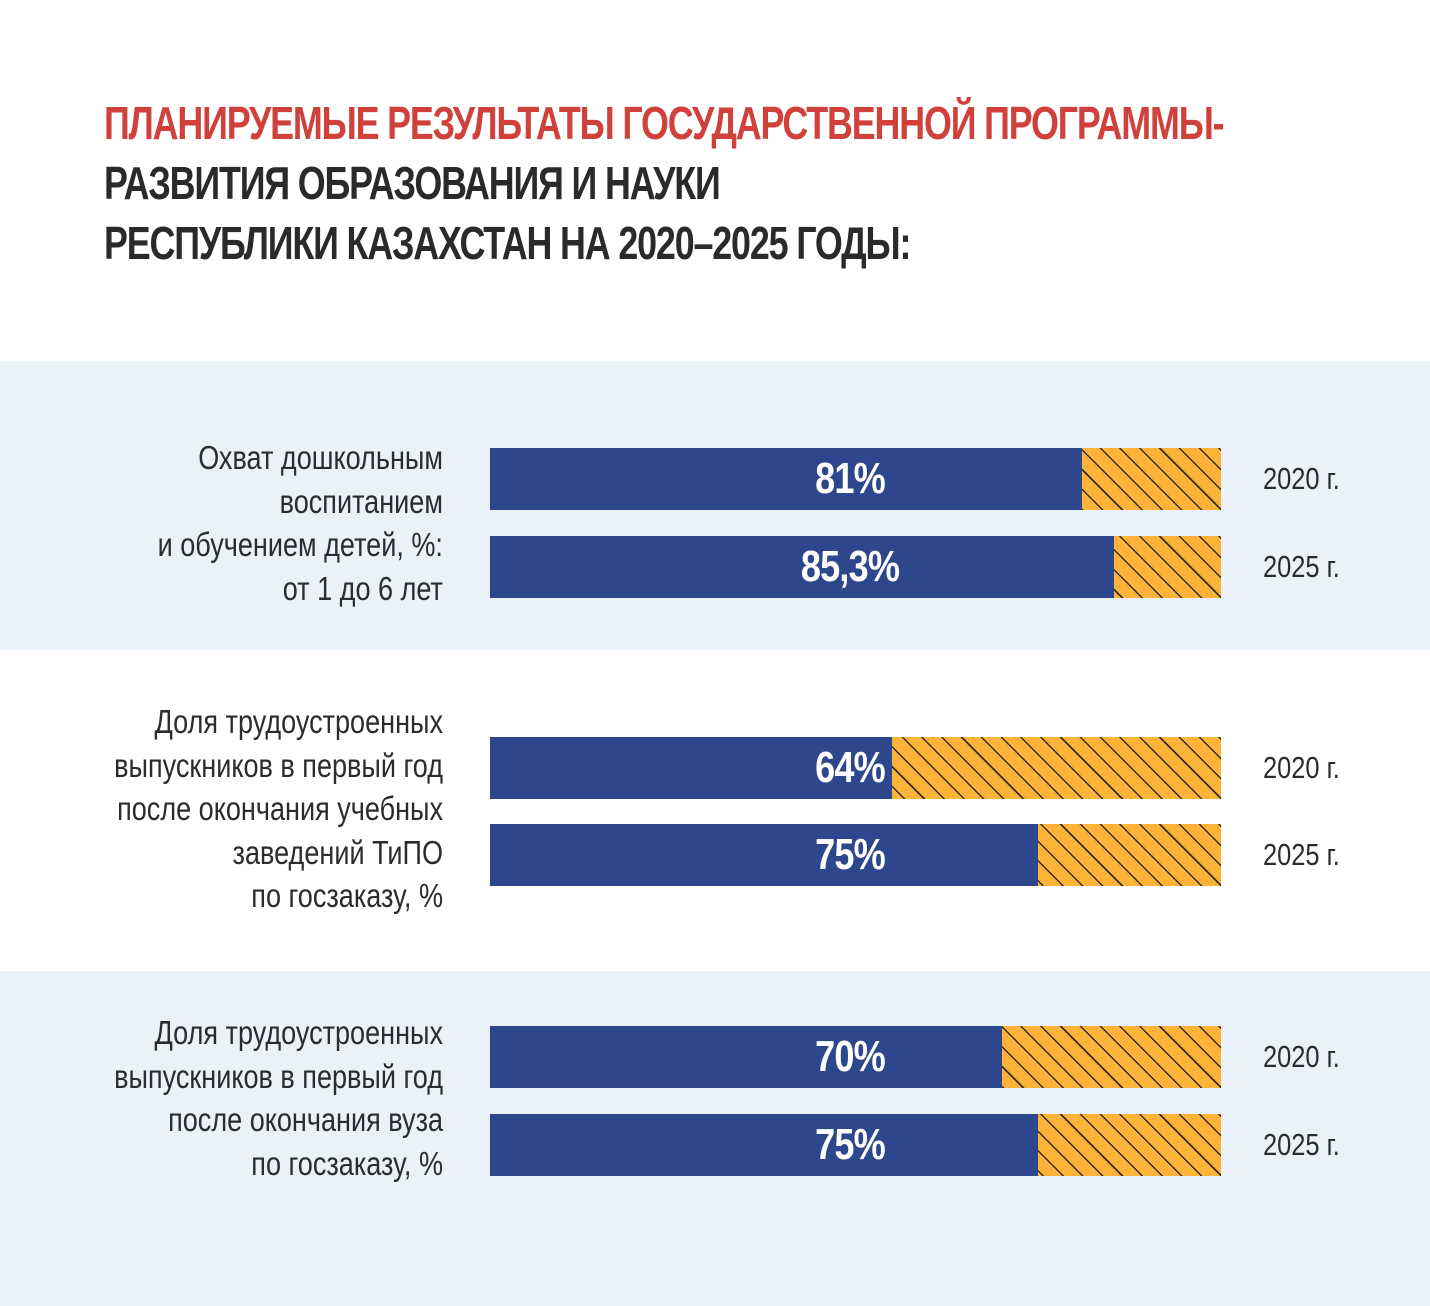 This screenshot has height=1306, width=1430. I want to click on bar-value-label: 81%, so click(850, 478).